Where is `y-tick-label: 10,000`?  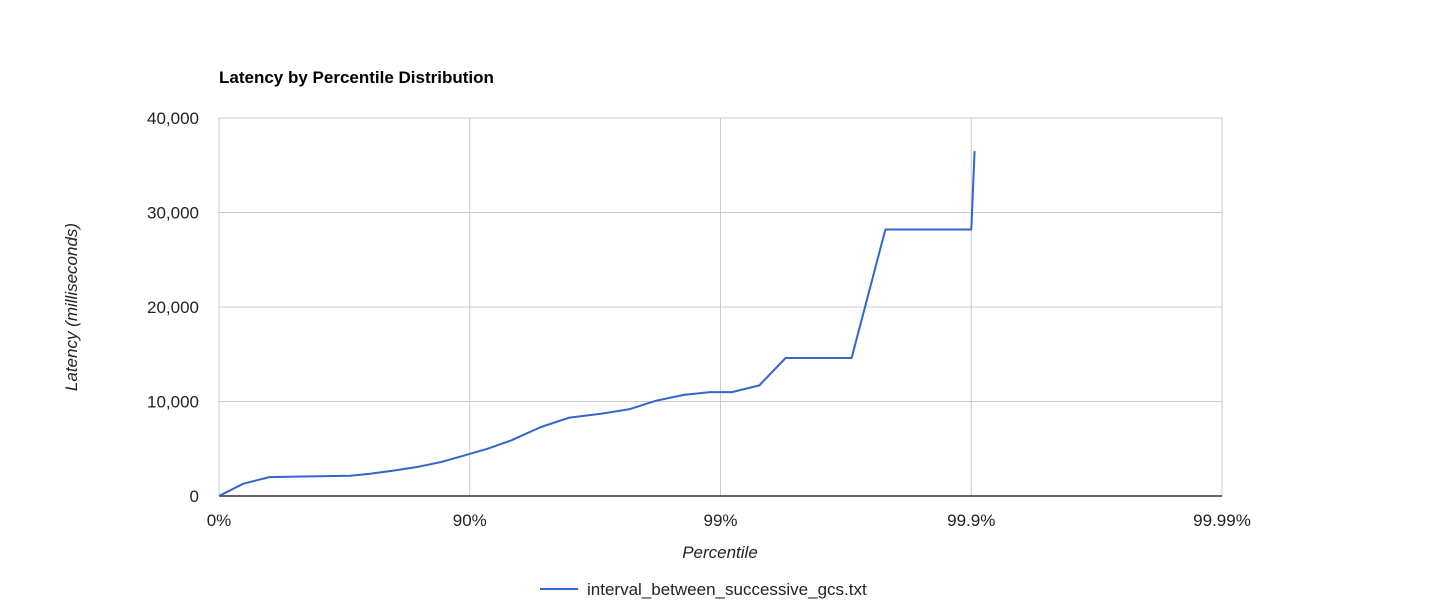
y-tick-label: 10,000 is located at coordinates (173, 402).